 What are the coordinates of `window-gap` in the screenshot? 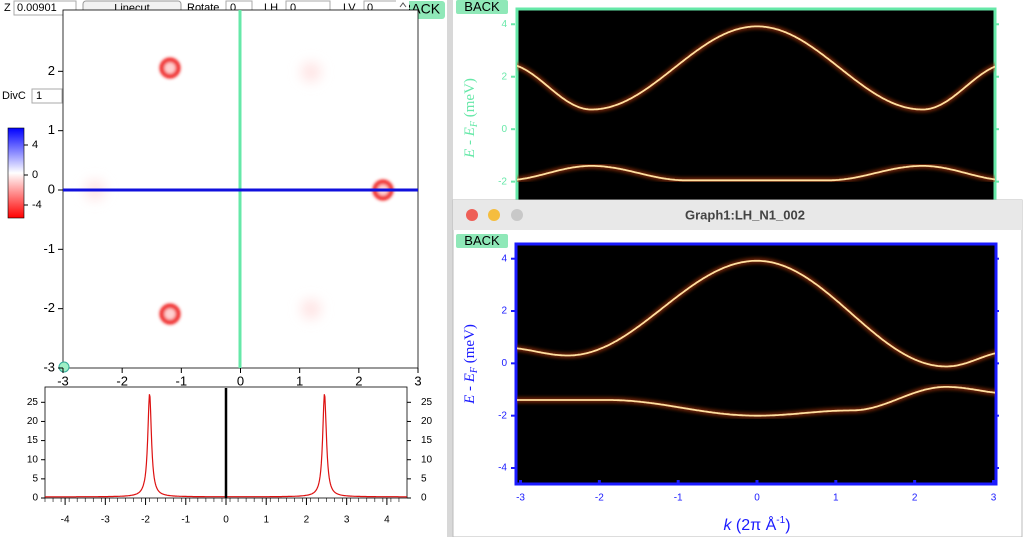 It's located at (450, 268).